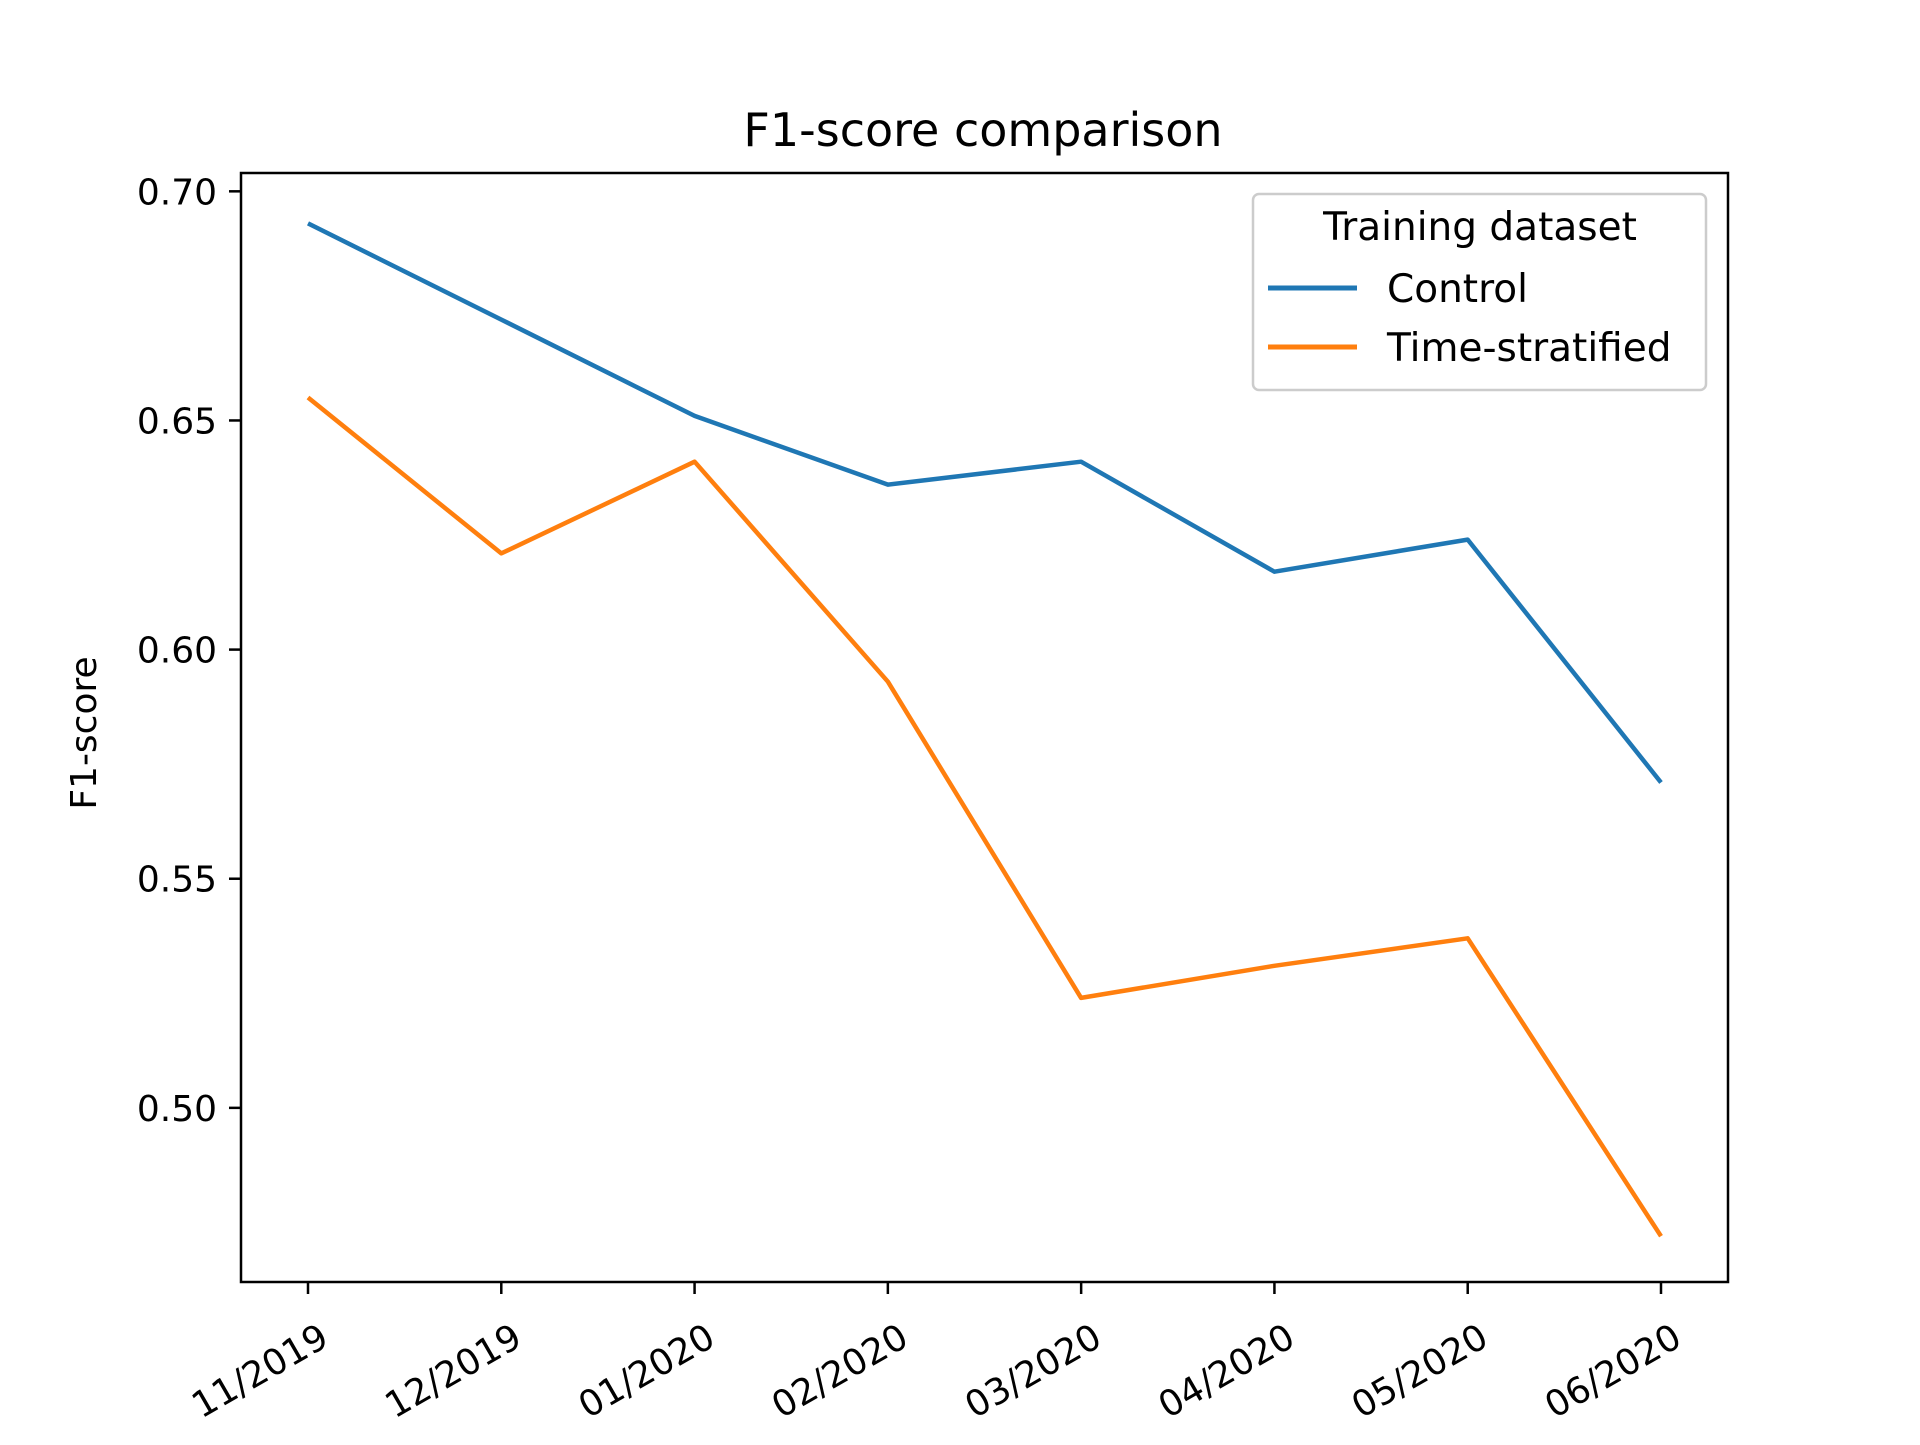  What do you see at coordinates (1479, 227) in the screenshot?
I see `legend-title: Training dataset` at bounding box center [1479, 227].